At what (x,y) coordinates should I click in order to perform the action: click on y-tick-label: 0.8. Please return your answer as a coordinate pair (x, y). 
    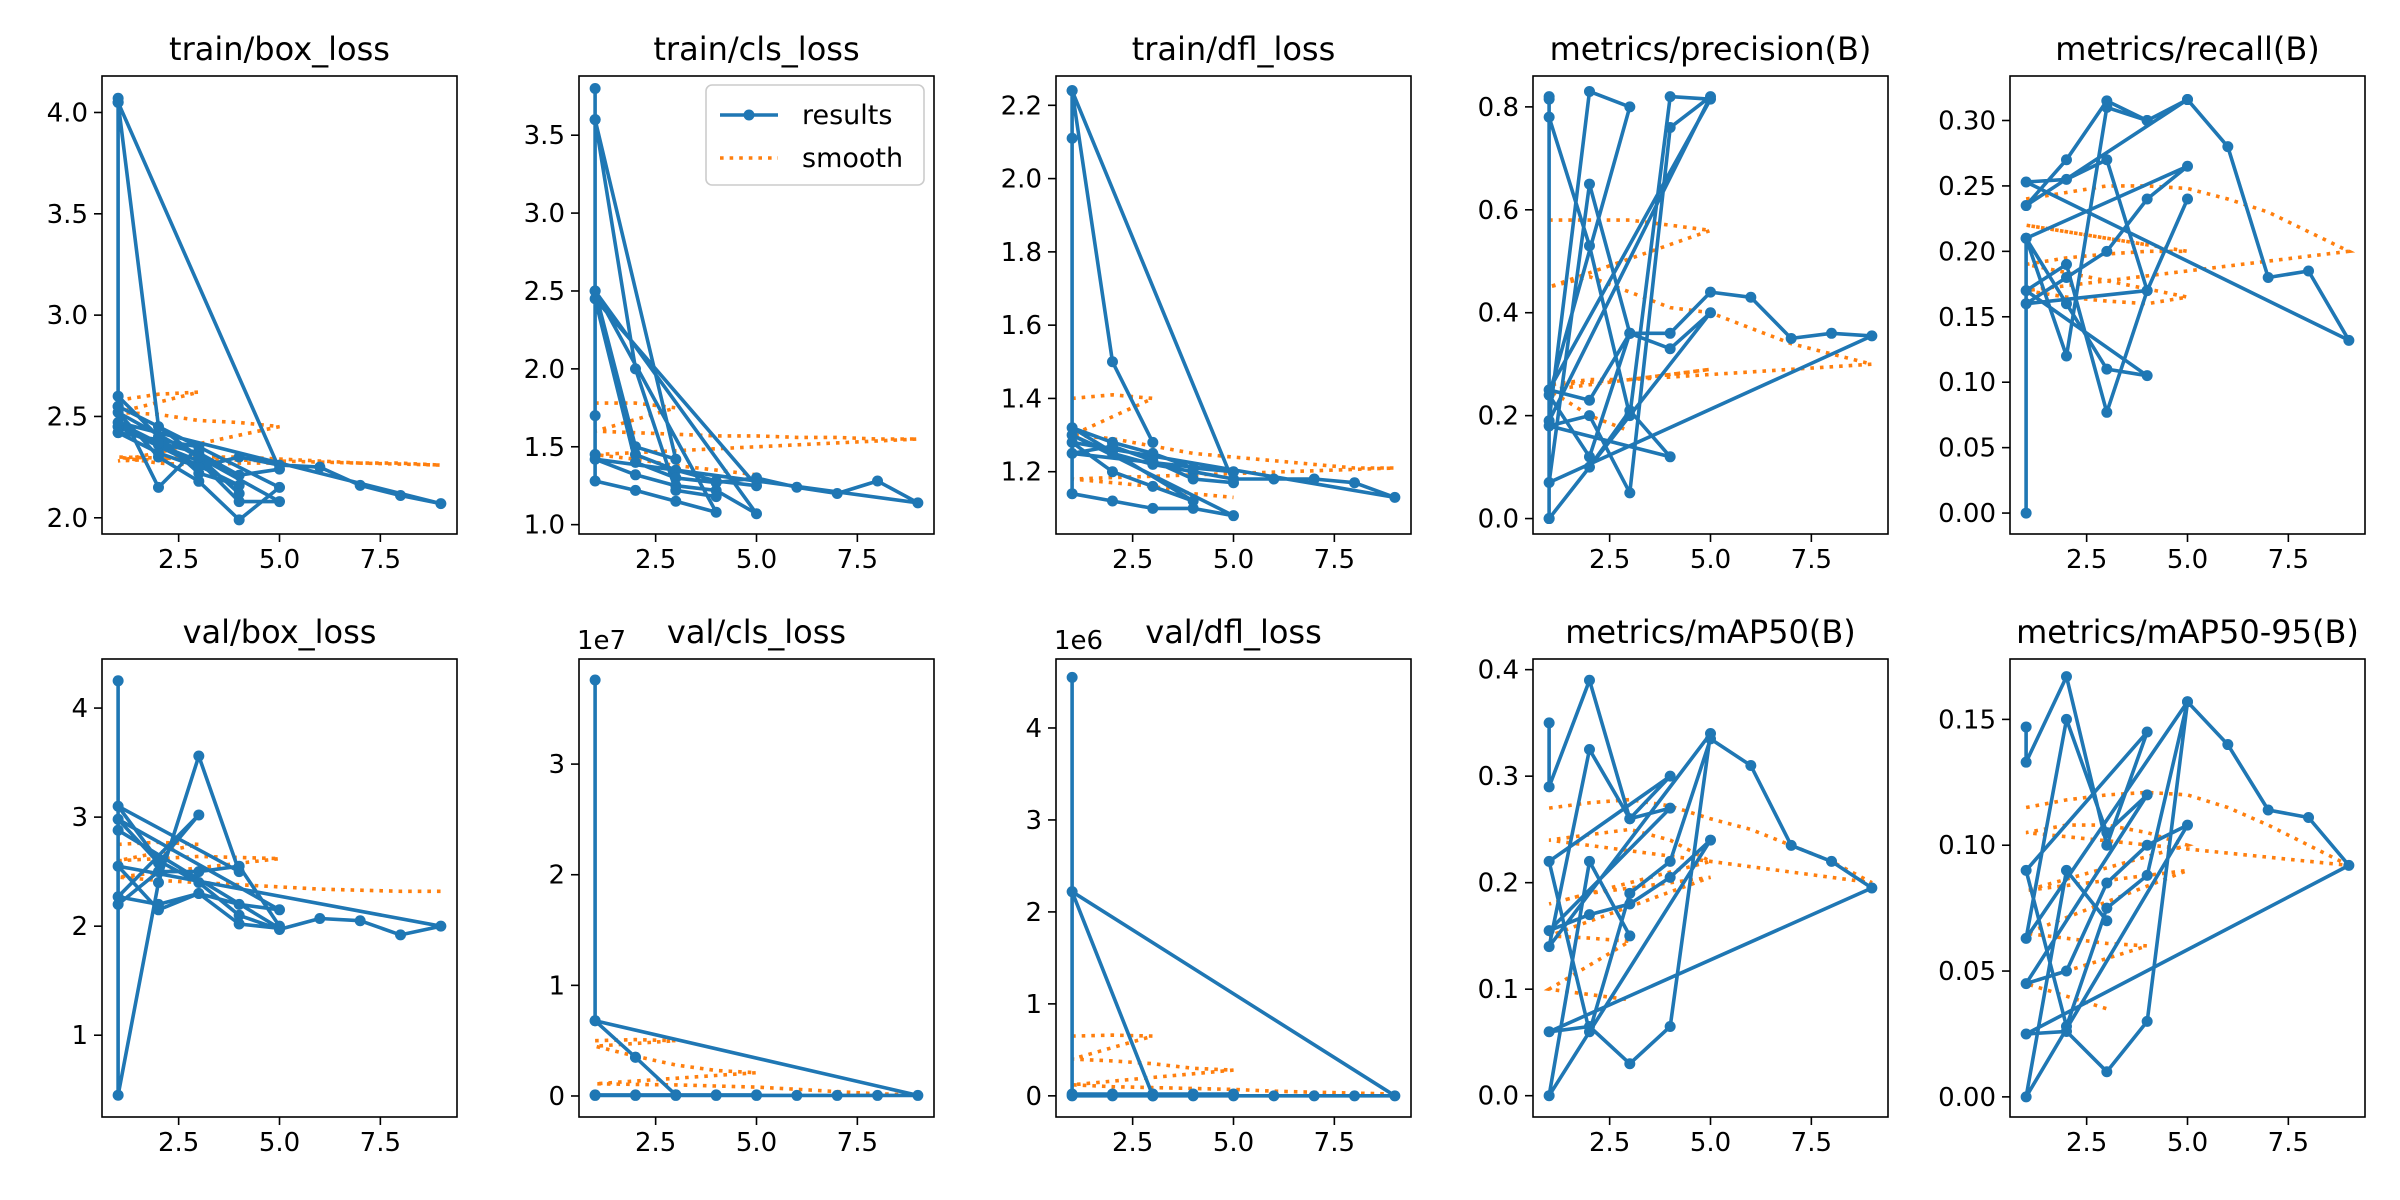
    Looking at the image, I should click on (1498, 108).